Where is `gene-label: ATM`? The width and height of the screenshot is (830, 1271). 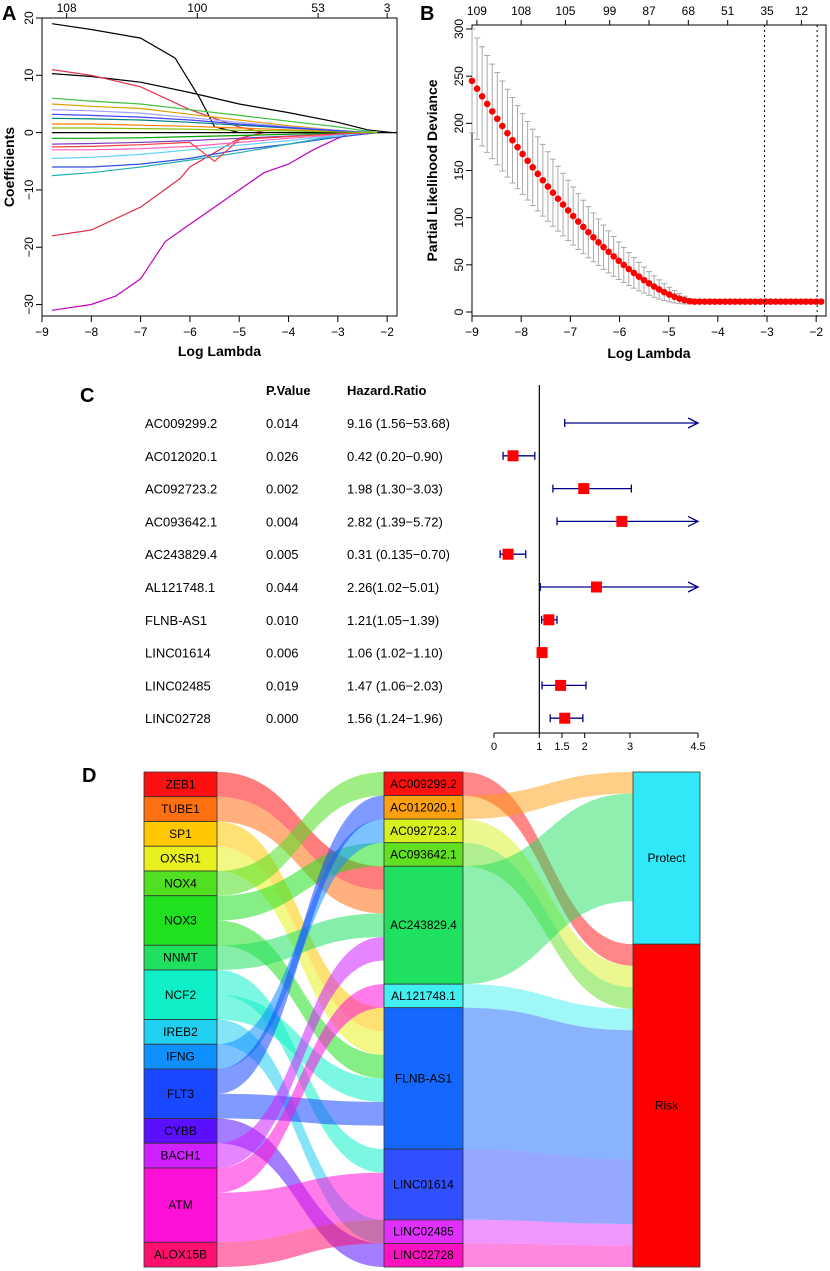 gene-label: ATM is located at coordinates (180, 1205).